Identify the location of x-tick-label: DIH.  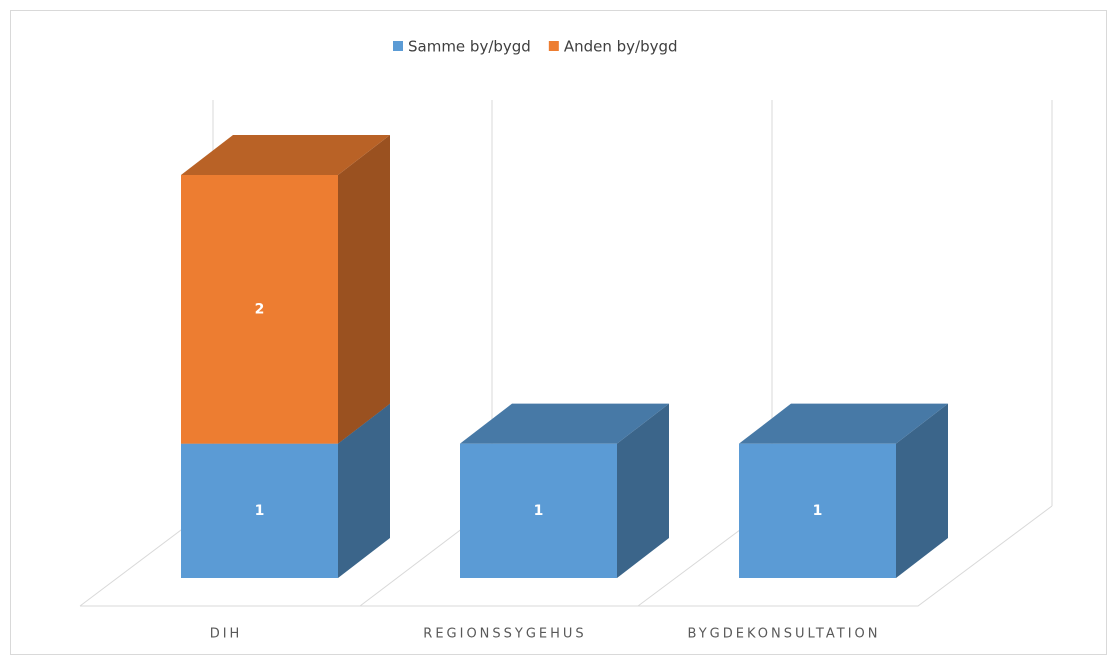
(226, 634).